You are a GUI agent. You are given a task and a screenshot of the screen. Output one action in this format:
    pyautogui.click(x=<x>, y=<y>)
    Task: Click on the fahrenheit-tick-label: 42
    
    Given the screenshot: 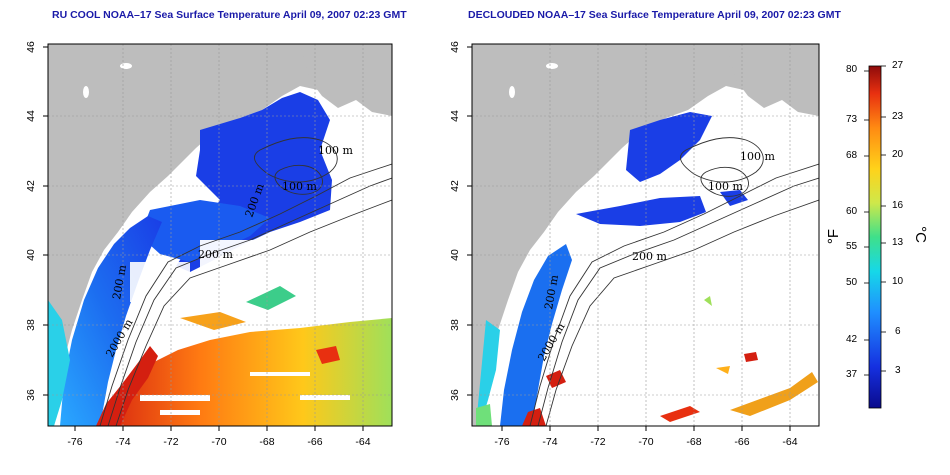 What is the action you would take?
    pyautogui.click(x=852, y=339)
    